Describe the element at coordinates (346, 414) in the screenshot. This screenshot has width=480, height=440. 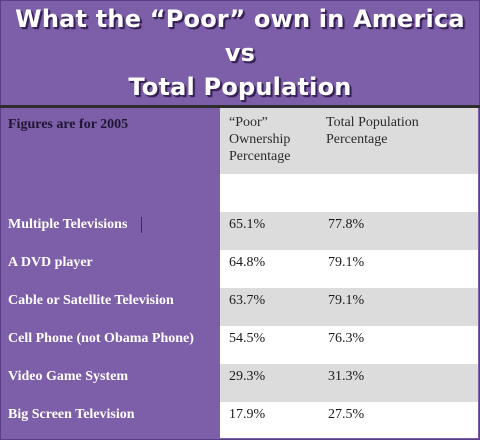
I see `total-percentage-cell: 27.5%` at that location.